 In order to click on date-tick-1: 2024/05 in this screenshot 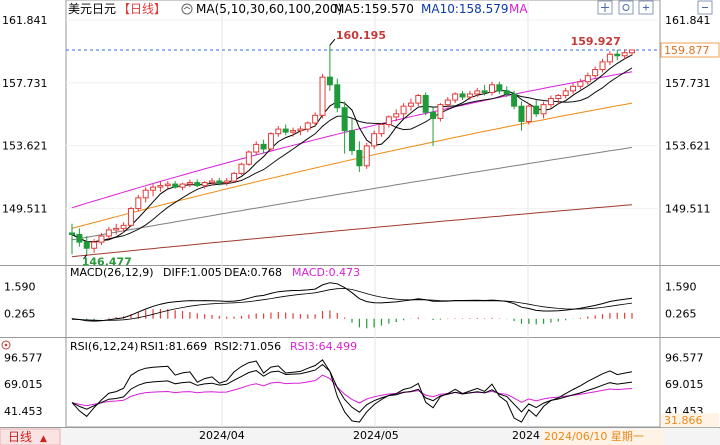, I will do `click(376, 435)`.